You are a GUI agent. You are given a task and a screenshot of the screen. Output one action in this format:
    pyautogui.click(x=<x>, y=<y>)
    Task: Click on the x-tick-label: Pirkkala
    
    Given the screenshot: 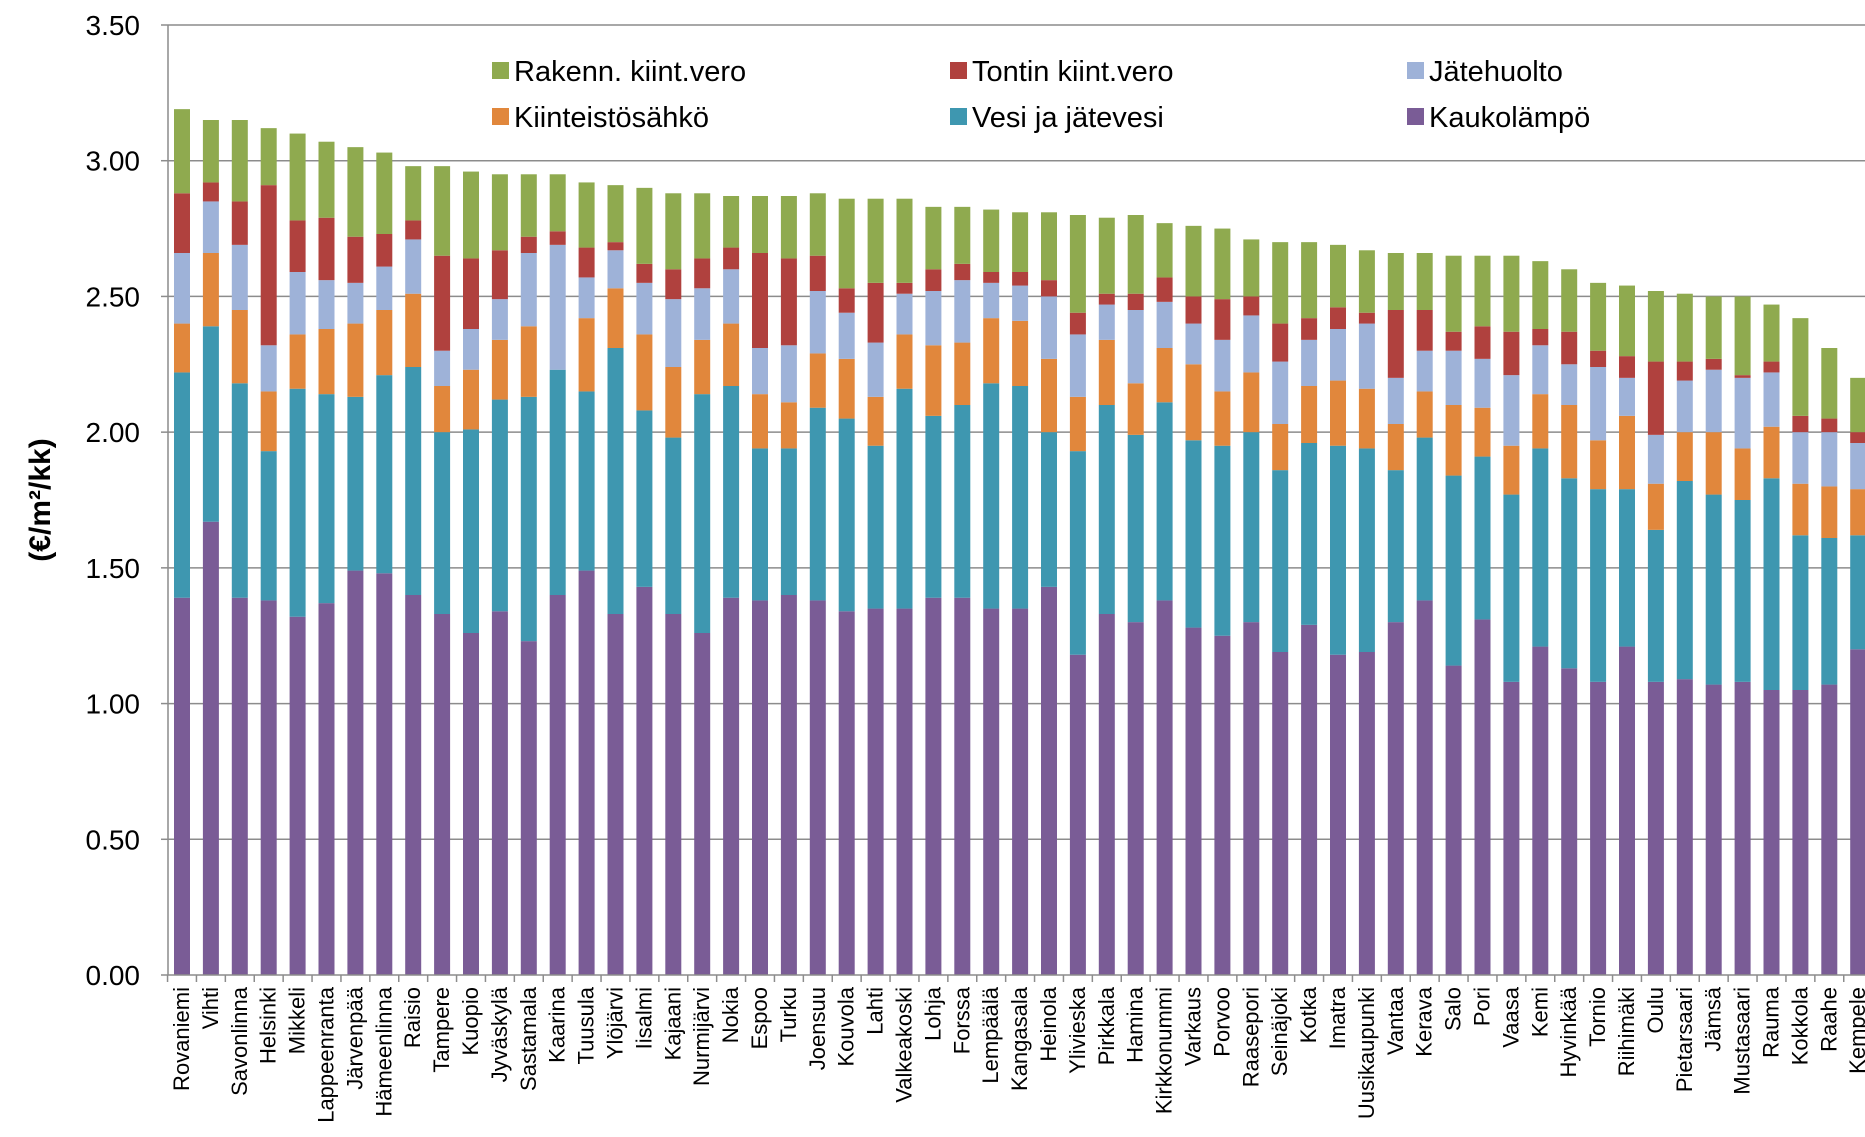 What is the action you would take?
    pyautogui.click(x=1106, y=1025)
    